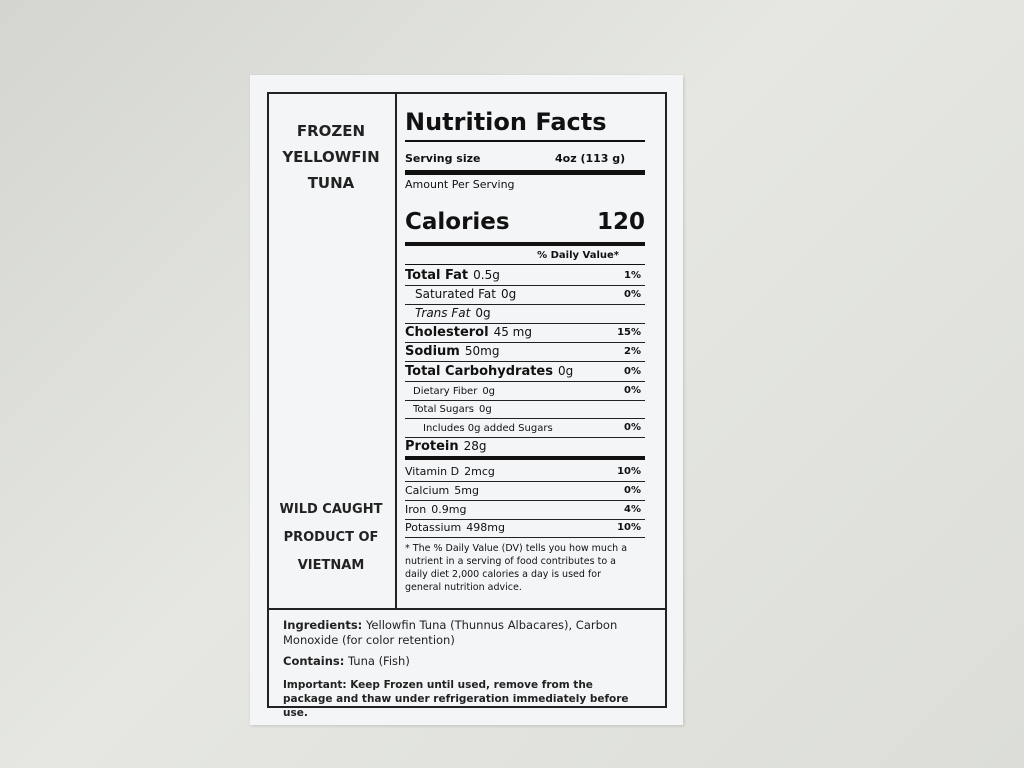 The height and width of the screenshot is (768, 1024). I want to click on calories-value: 120, so click(620, 222).